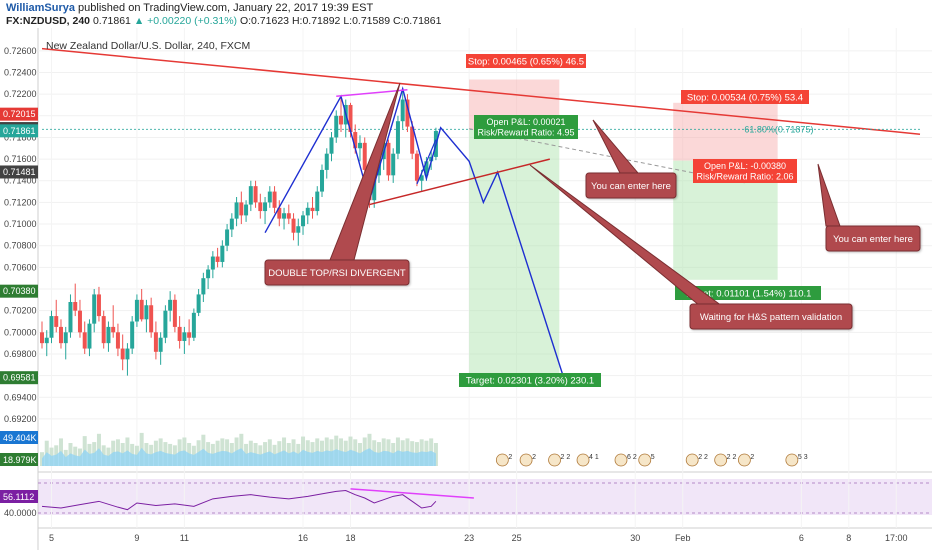  Describe the element at coordinates (337, 273) in the screenshot. I see `callout-double-top-text: DOUBLE TOP/RSI DIVERGENT` at that location.